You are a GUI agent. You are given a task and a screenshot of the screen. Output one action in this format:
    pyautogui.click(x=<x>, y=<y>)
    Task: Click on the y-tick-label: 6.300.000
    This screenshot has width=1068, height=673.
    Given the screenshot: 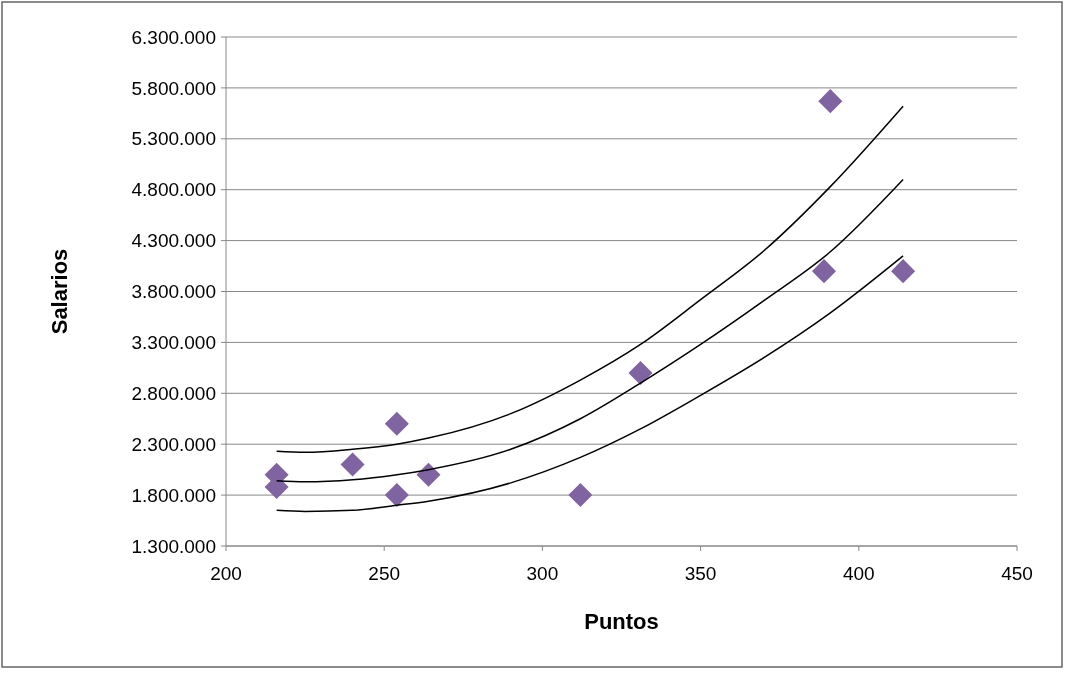 What is the action you would take?
    pyautogui.click(x=173, y=37)
    